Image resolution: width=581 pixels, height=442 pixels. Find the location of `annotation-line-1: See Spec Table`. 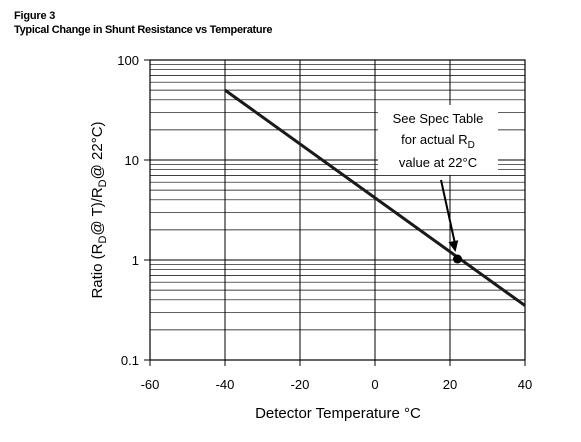

annotation-line-1: See Spec Table is located at coordinates (438, 118).